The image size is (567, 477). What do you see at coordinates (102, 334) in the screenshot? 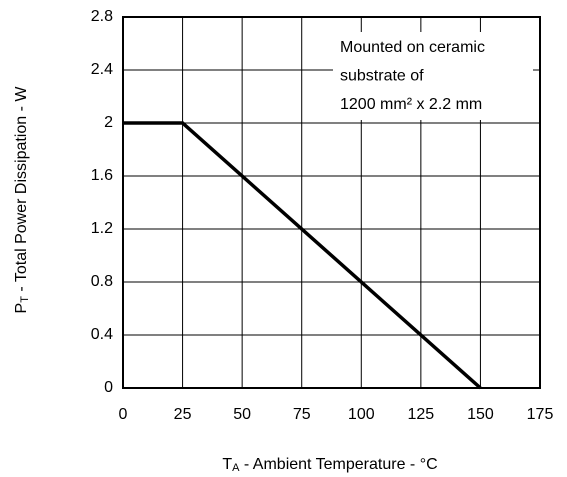
I see `y-tick-label: 0.4` at bounding box center [102, 334].